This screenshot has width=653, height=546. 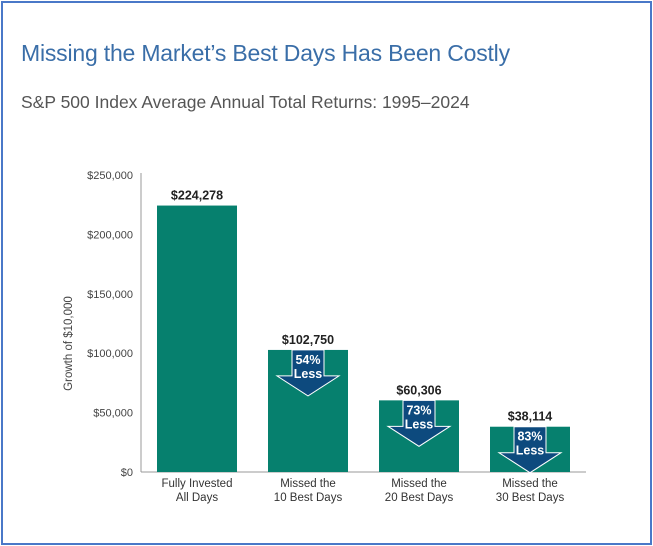 What do you see at coordinates (110, 235) in the screenshot?
I see `y-tick-label: $200,000` at bounding box center [110, 235].